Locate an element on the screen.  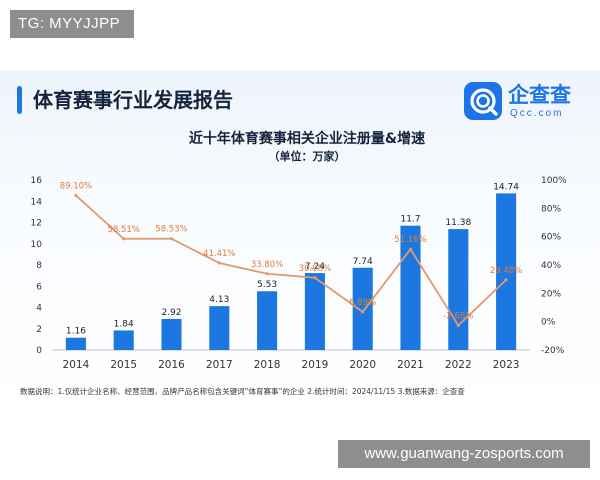
y2-tick-label: 20% is located at coordinates (551, 294).